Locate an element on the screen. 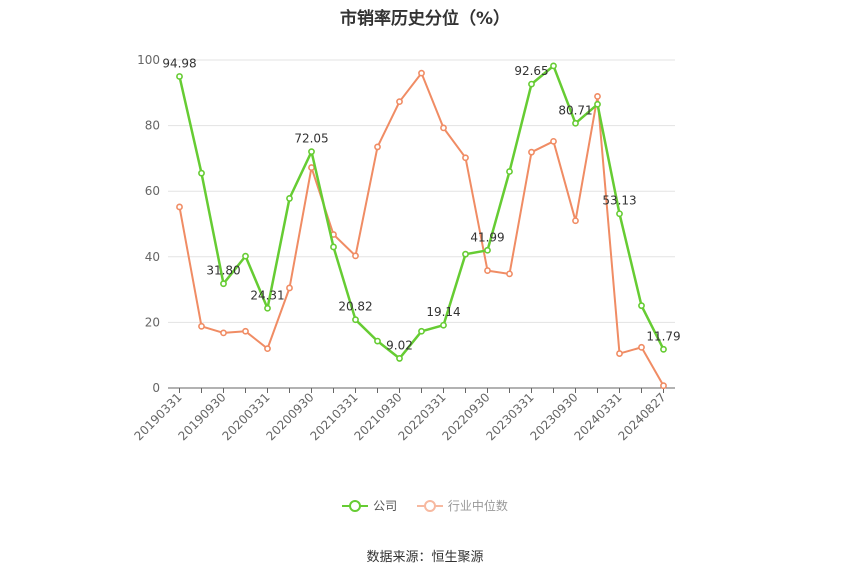  data-label: 72.05 is located at coordinates (311, 139).